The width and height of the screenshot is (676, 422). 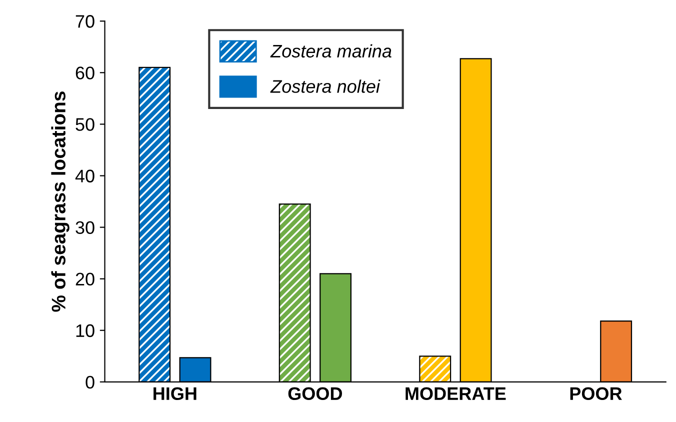 What do you see at coordinates (325, 86) in the screenshot?
I see `legend-label: Zostera noltei` at bounding box center [325, 86].